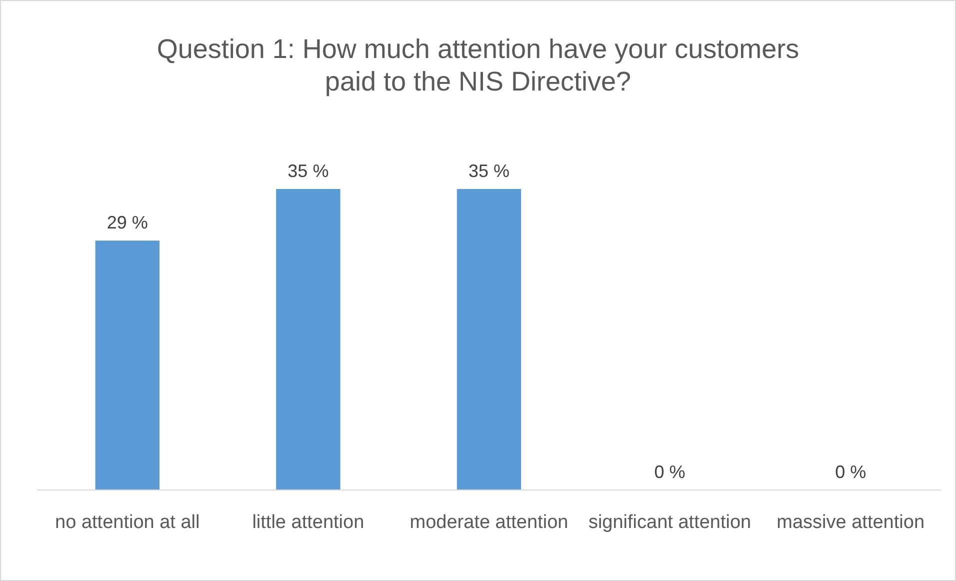 Image resolution: width=956 pixels, height=581 pixels. I want to click on x-tick-label: little attention, so click(308, 522).